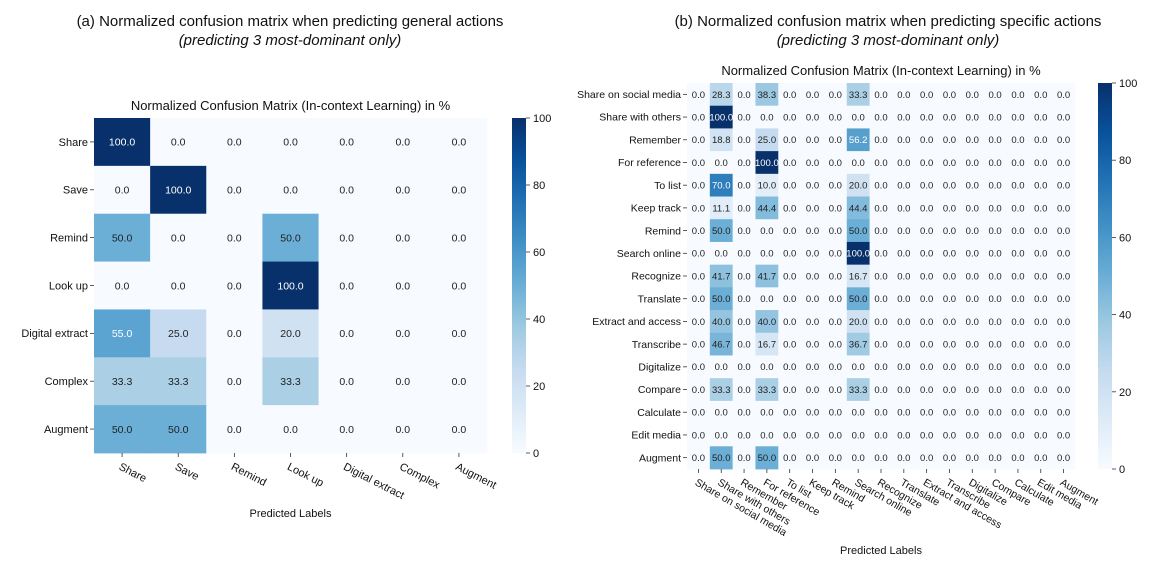  What do you see at coordinates (721, 458) in the screenshot?
I see `cell-value-label: 50.0` at bounding box center [721, 458].